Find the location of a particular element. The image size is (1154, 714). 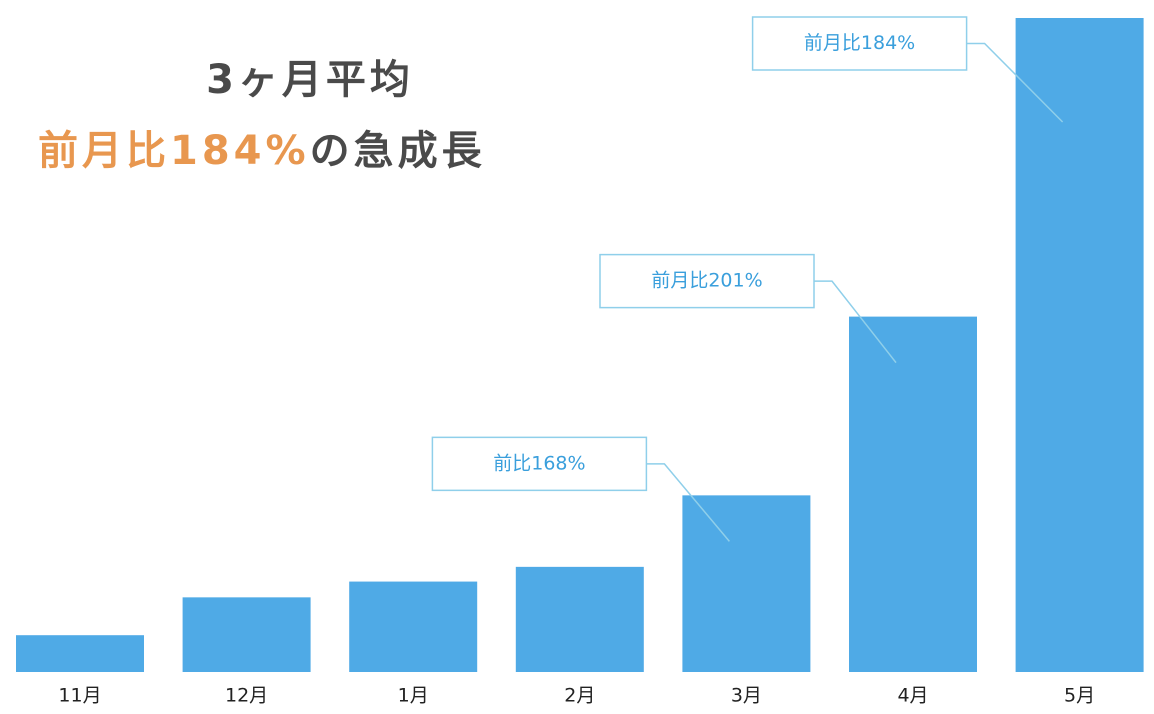

x-tick-label: 3月 is located at coordinates (746, 696).